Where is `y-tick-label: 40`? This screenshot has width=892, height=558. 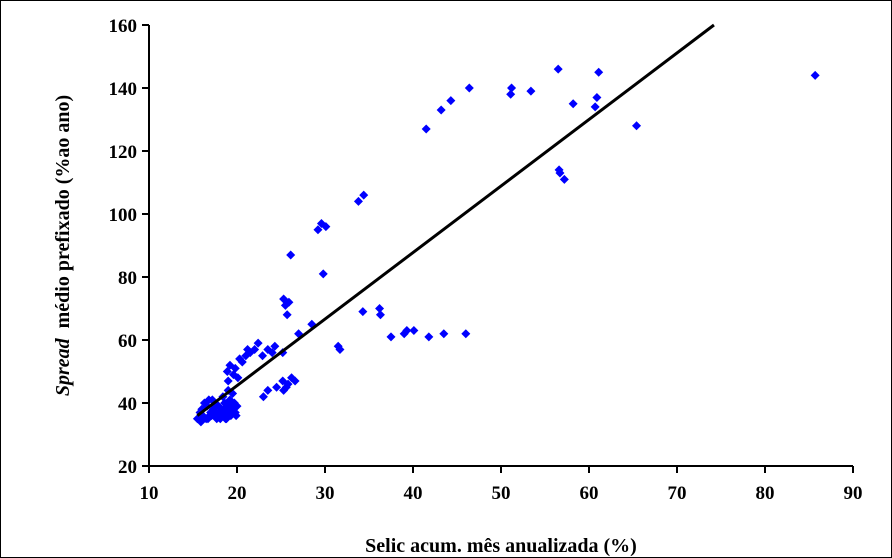 y-tick-label: 40 is located at coordinates (127, 404).